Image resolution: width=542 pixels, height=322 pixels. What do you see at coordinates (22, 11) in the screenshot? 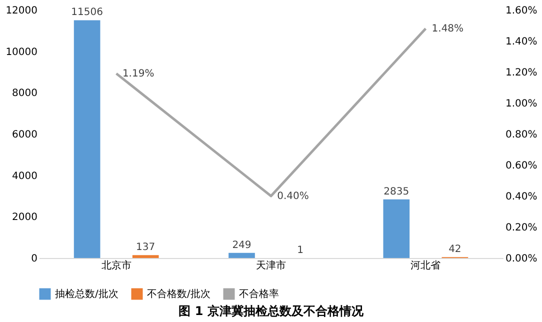
I see `y-tick-label: 12000` at bounding box center [22, 11].